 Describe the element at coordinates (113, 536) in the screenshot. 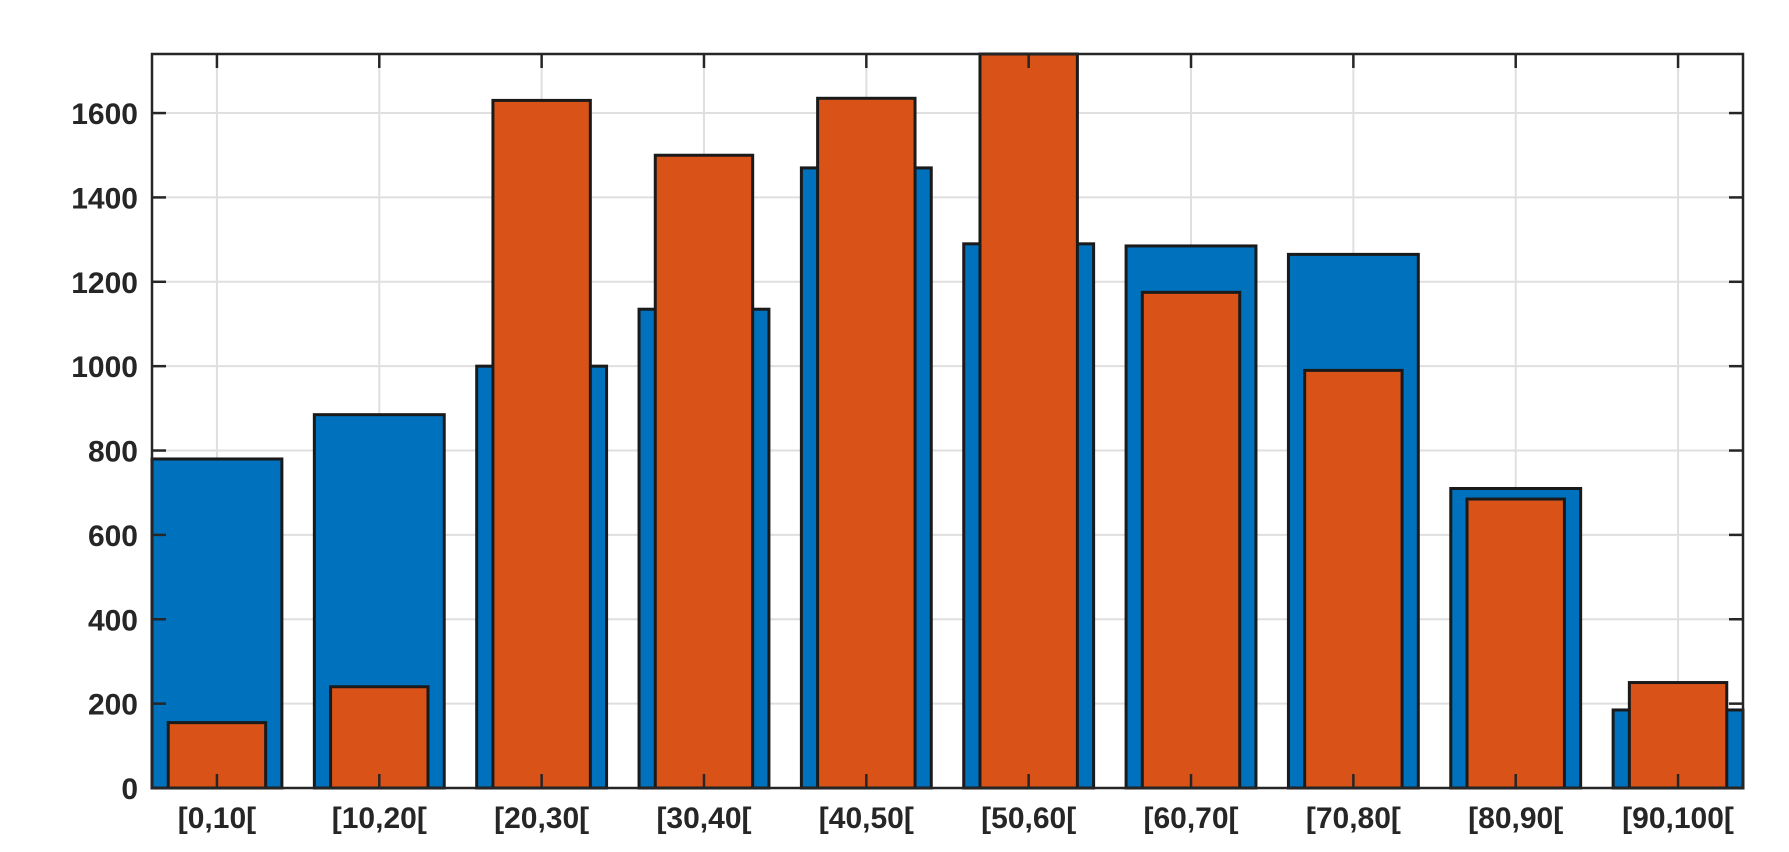

I see `y-tick-label: 600` at that location.